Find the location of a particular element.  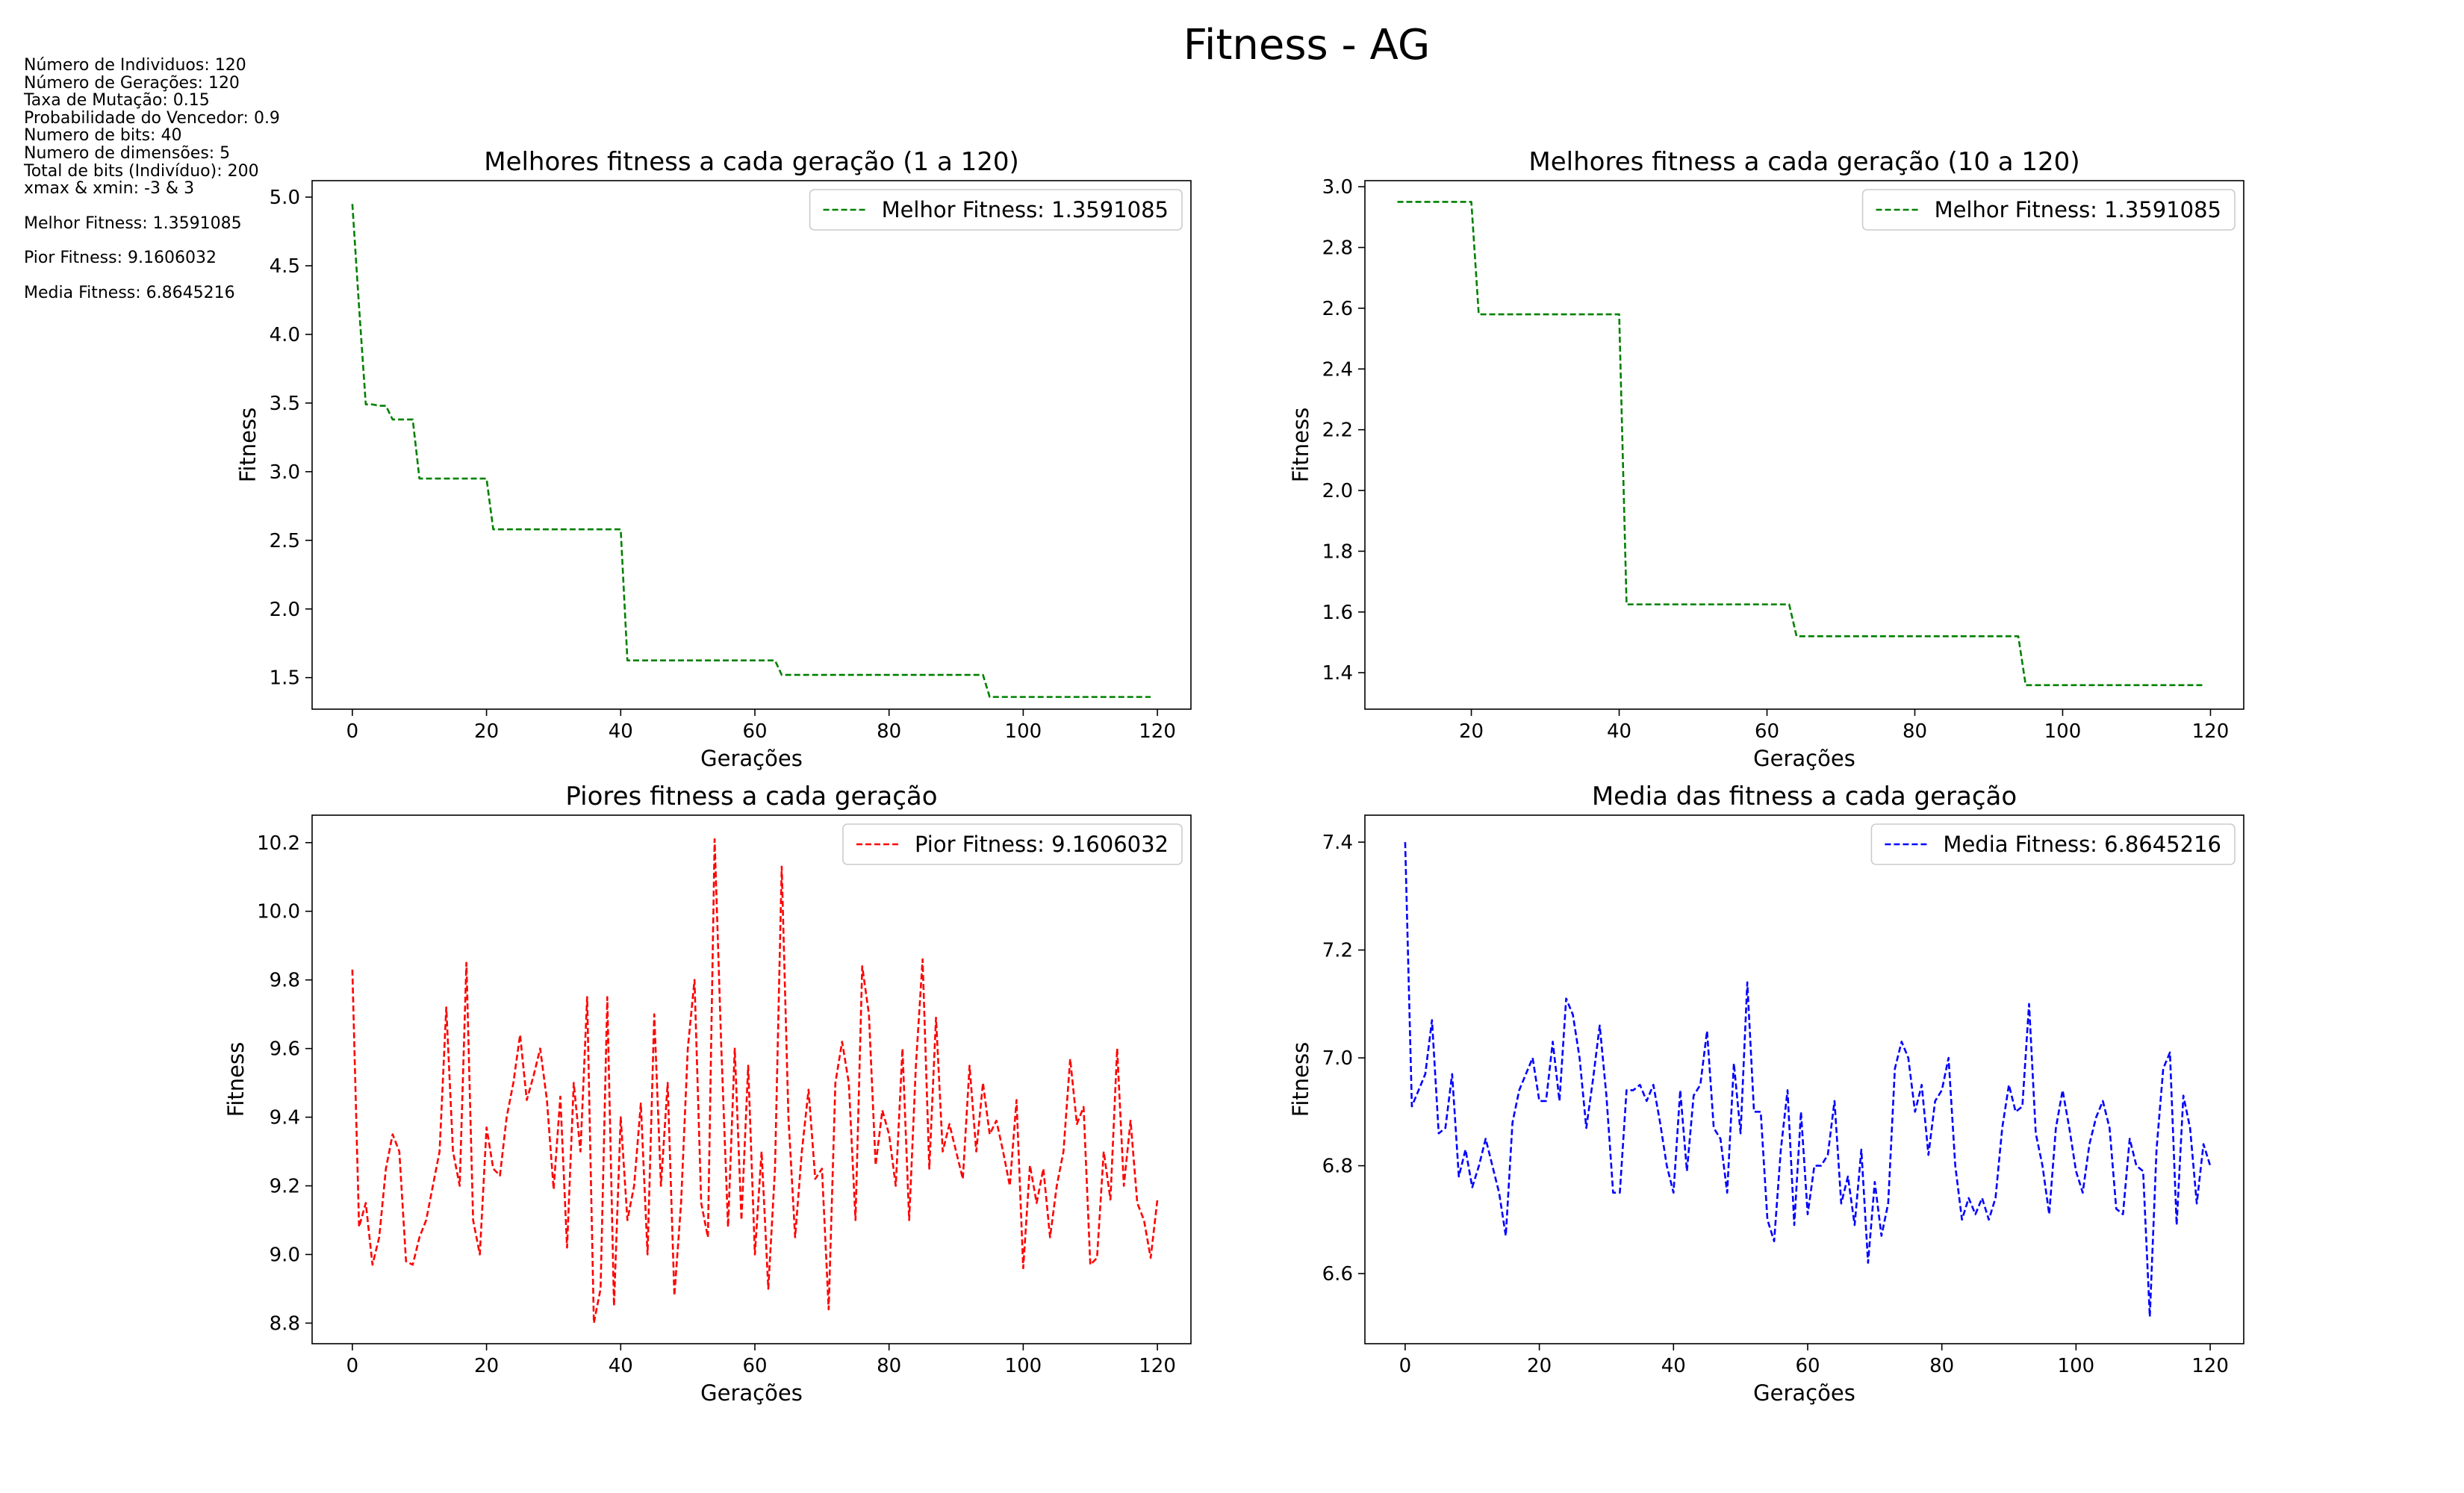

best-fitness-10-120-x-tick-label: 120 is located at coordinates (2211, 732).